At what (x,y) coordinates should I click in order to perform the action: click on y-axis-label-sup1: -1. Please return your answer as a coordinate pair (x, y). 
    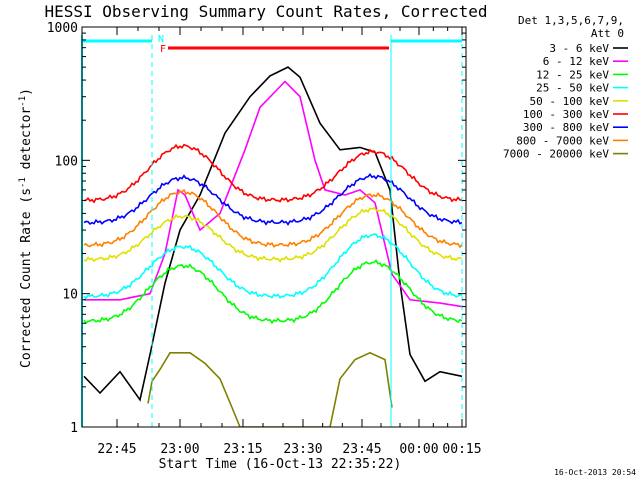
    Looking at the image, I should click on (23, 182).